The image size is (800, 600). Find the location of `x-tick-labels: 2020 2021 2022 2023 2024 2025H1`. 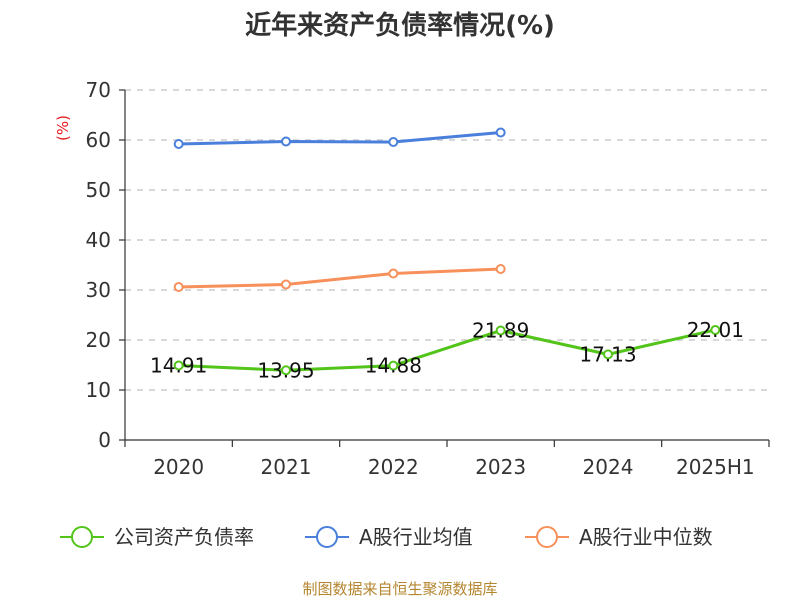

x-tick-labels: 2020 2021 2022 2023 2024 2025H1 is located at coordinates (453, 467).